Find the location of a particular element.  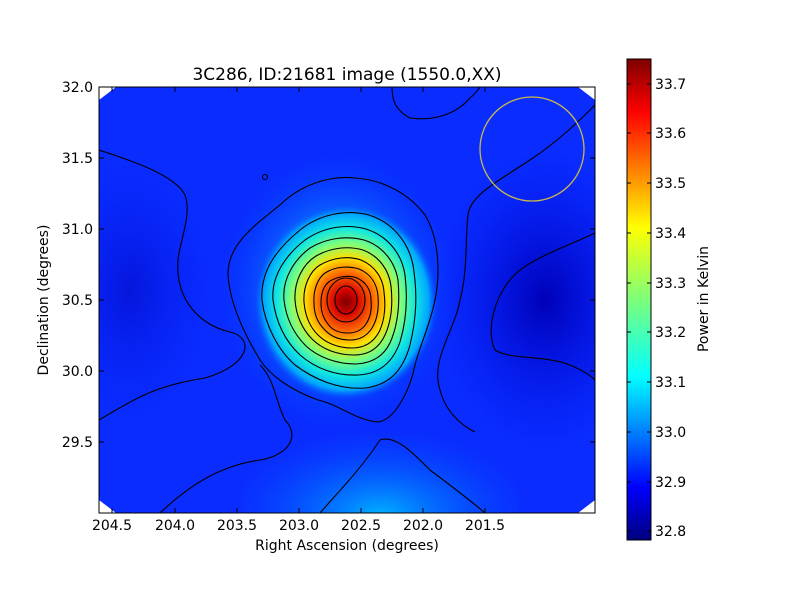

south-bright-region is located at coordinates (380, 466).